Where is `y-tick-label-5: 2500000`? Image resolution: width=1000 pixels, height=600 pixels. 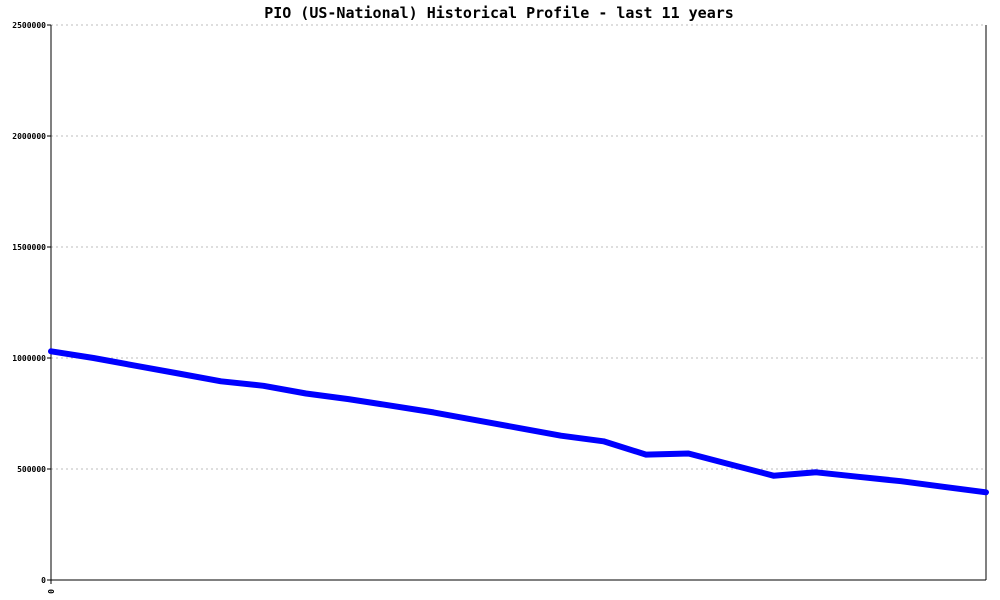
y-tick-label-5: 2500000 is located at coordinates (29, 25).